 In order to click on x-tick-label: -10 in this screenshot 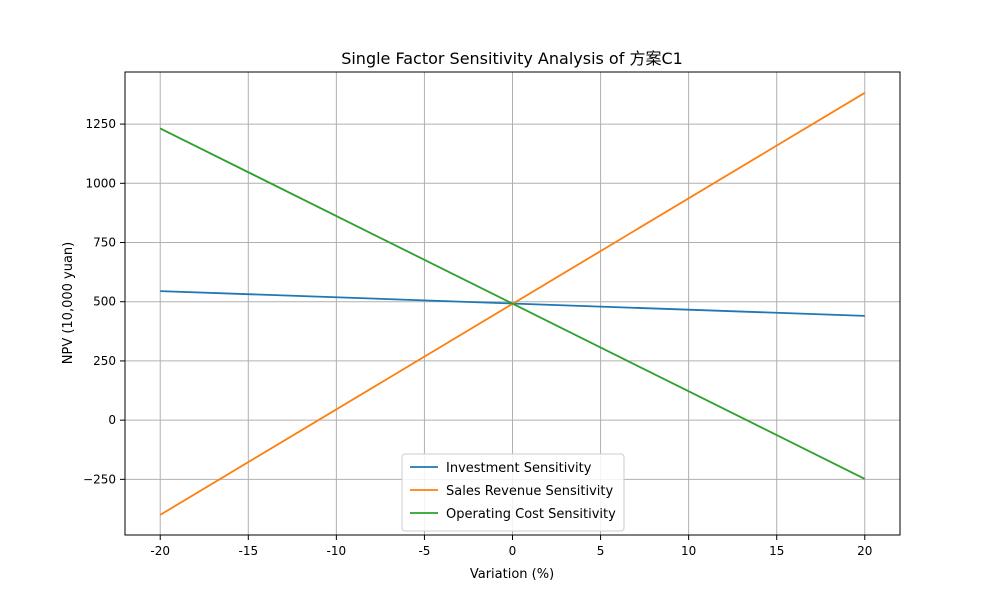, I will do `click(337, 551)`.